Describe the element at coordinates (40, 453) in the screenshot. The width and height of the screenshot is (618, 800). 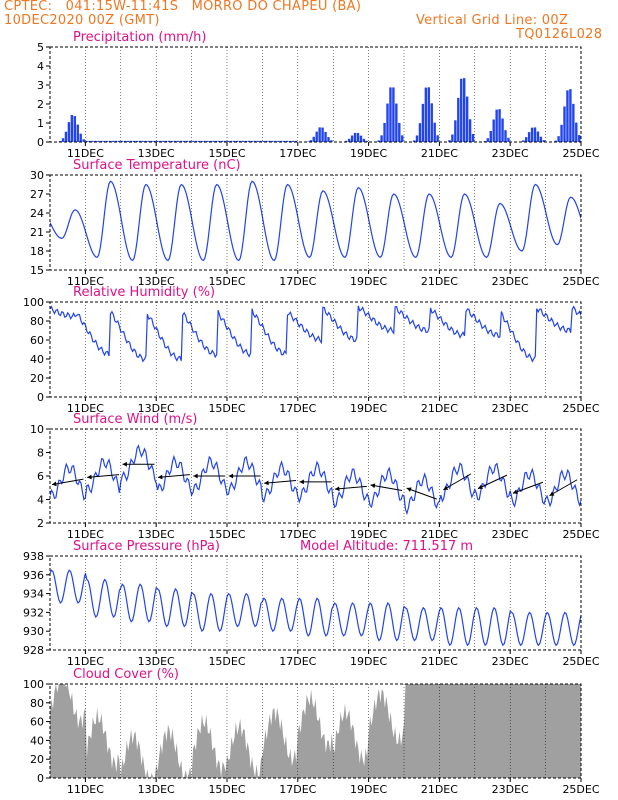
I see `y-tick-label: 8` at that location.